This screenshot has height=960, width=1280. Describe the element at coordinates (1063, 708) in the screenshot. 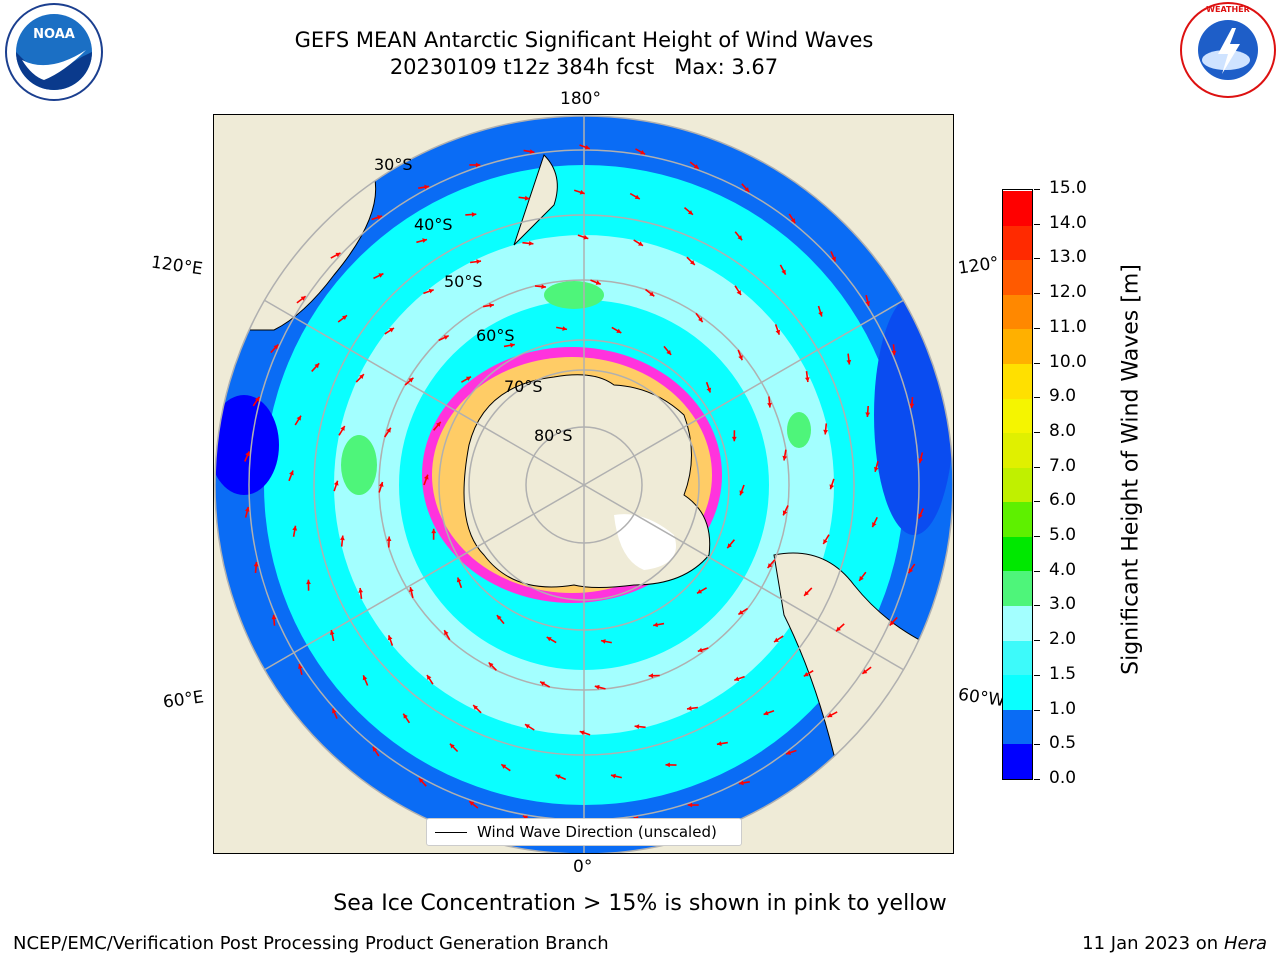

I see `colorbar-tick-label: 1.0` at that location.